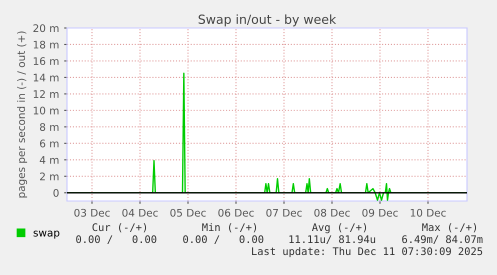  What do you see at coordinates (46, 110) in the screenshot?
I see `y-tick-label: 10 m` at bounding box center [46, 110].